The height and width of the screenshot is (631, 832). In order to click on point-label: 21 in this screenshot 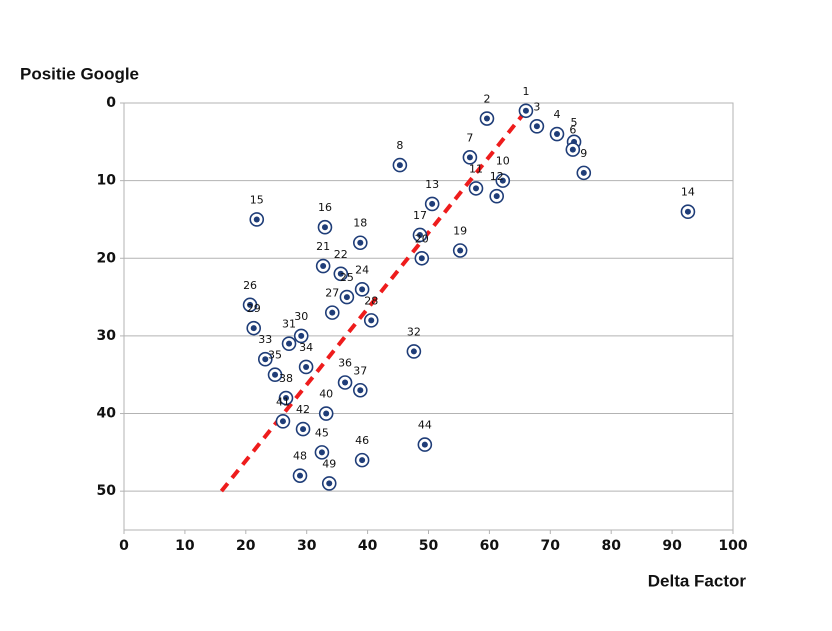, I will do `click(323, 246)`.